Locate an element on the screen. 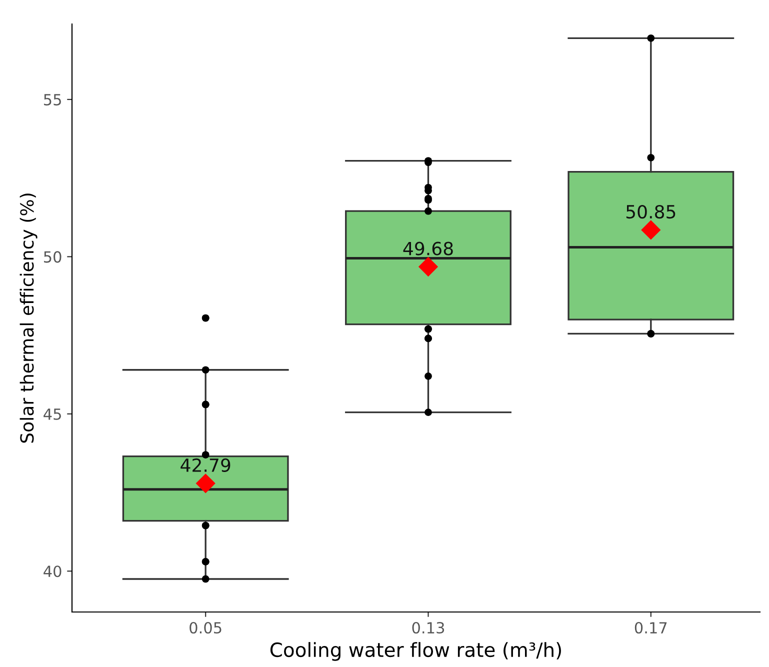 The image size is (769, 667). y-tick-label: 55 is located at coordinates (52, 100).